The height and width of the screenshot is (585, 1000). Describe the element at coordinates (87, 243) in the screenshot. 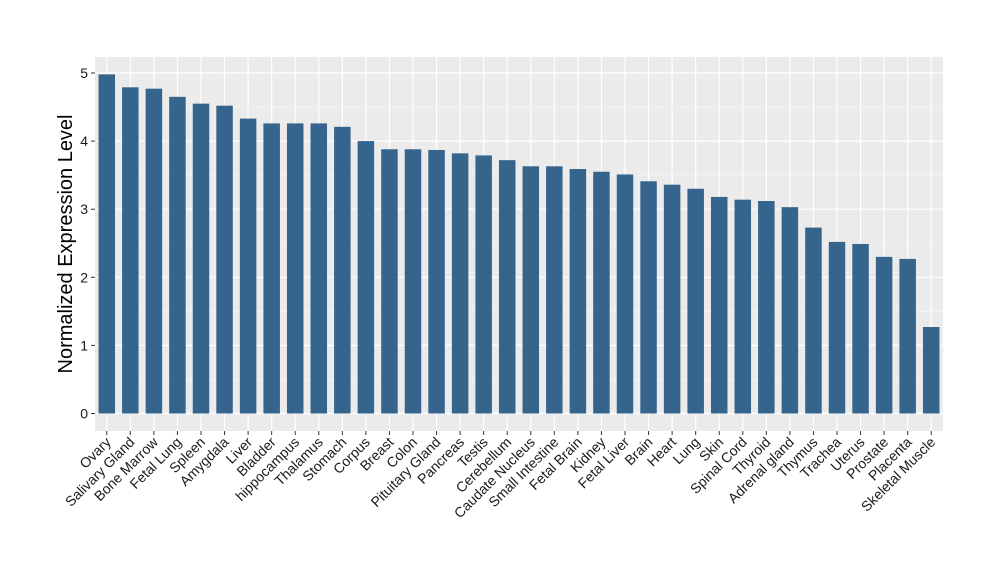

I see `y-axis-ticks: 0 1 2 3 4 5` at that location.